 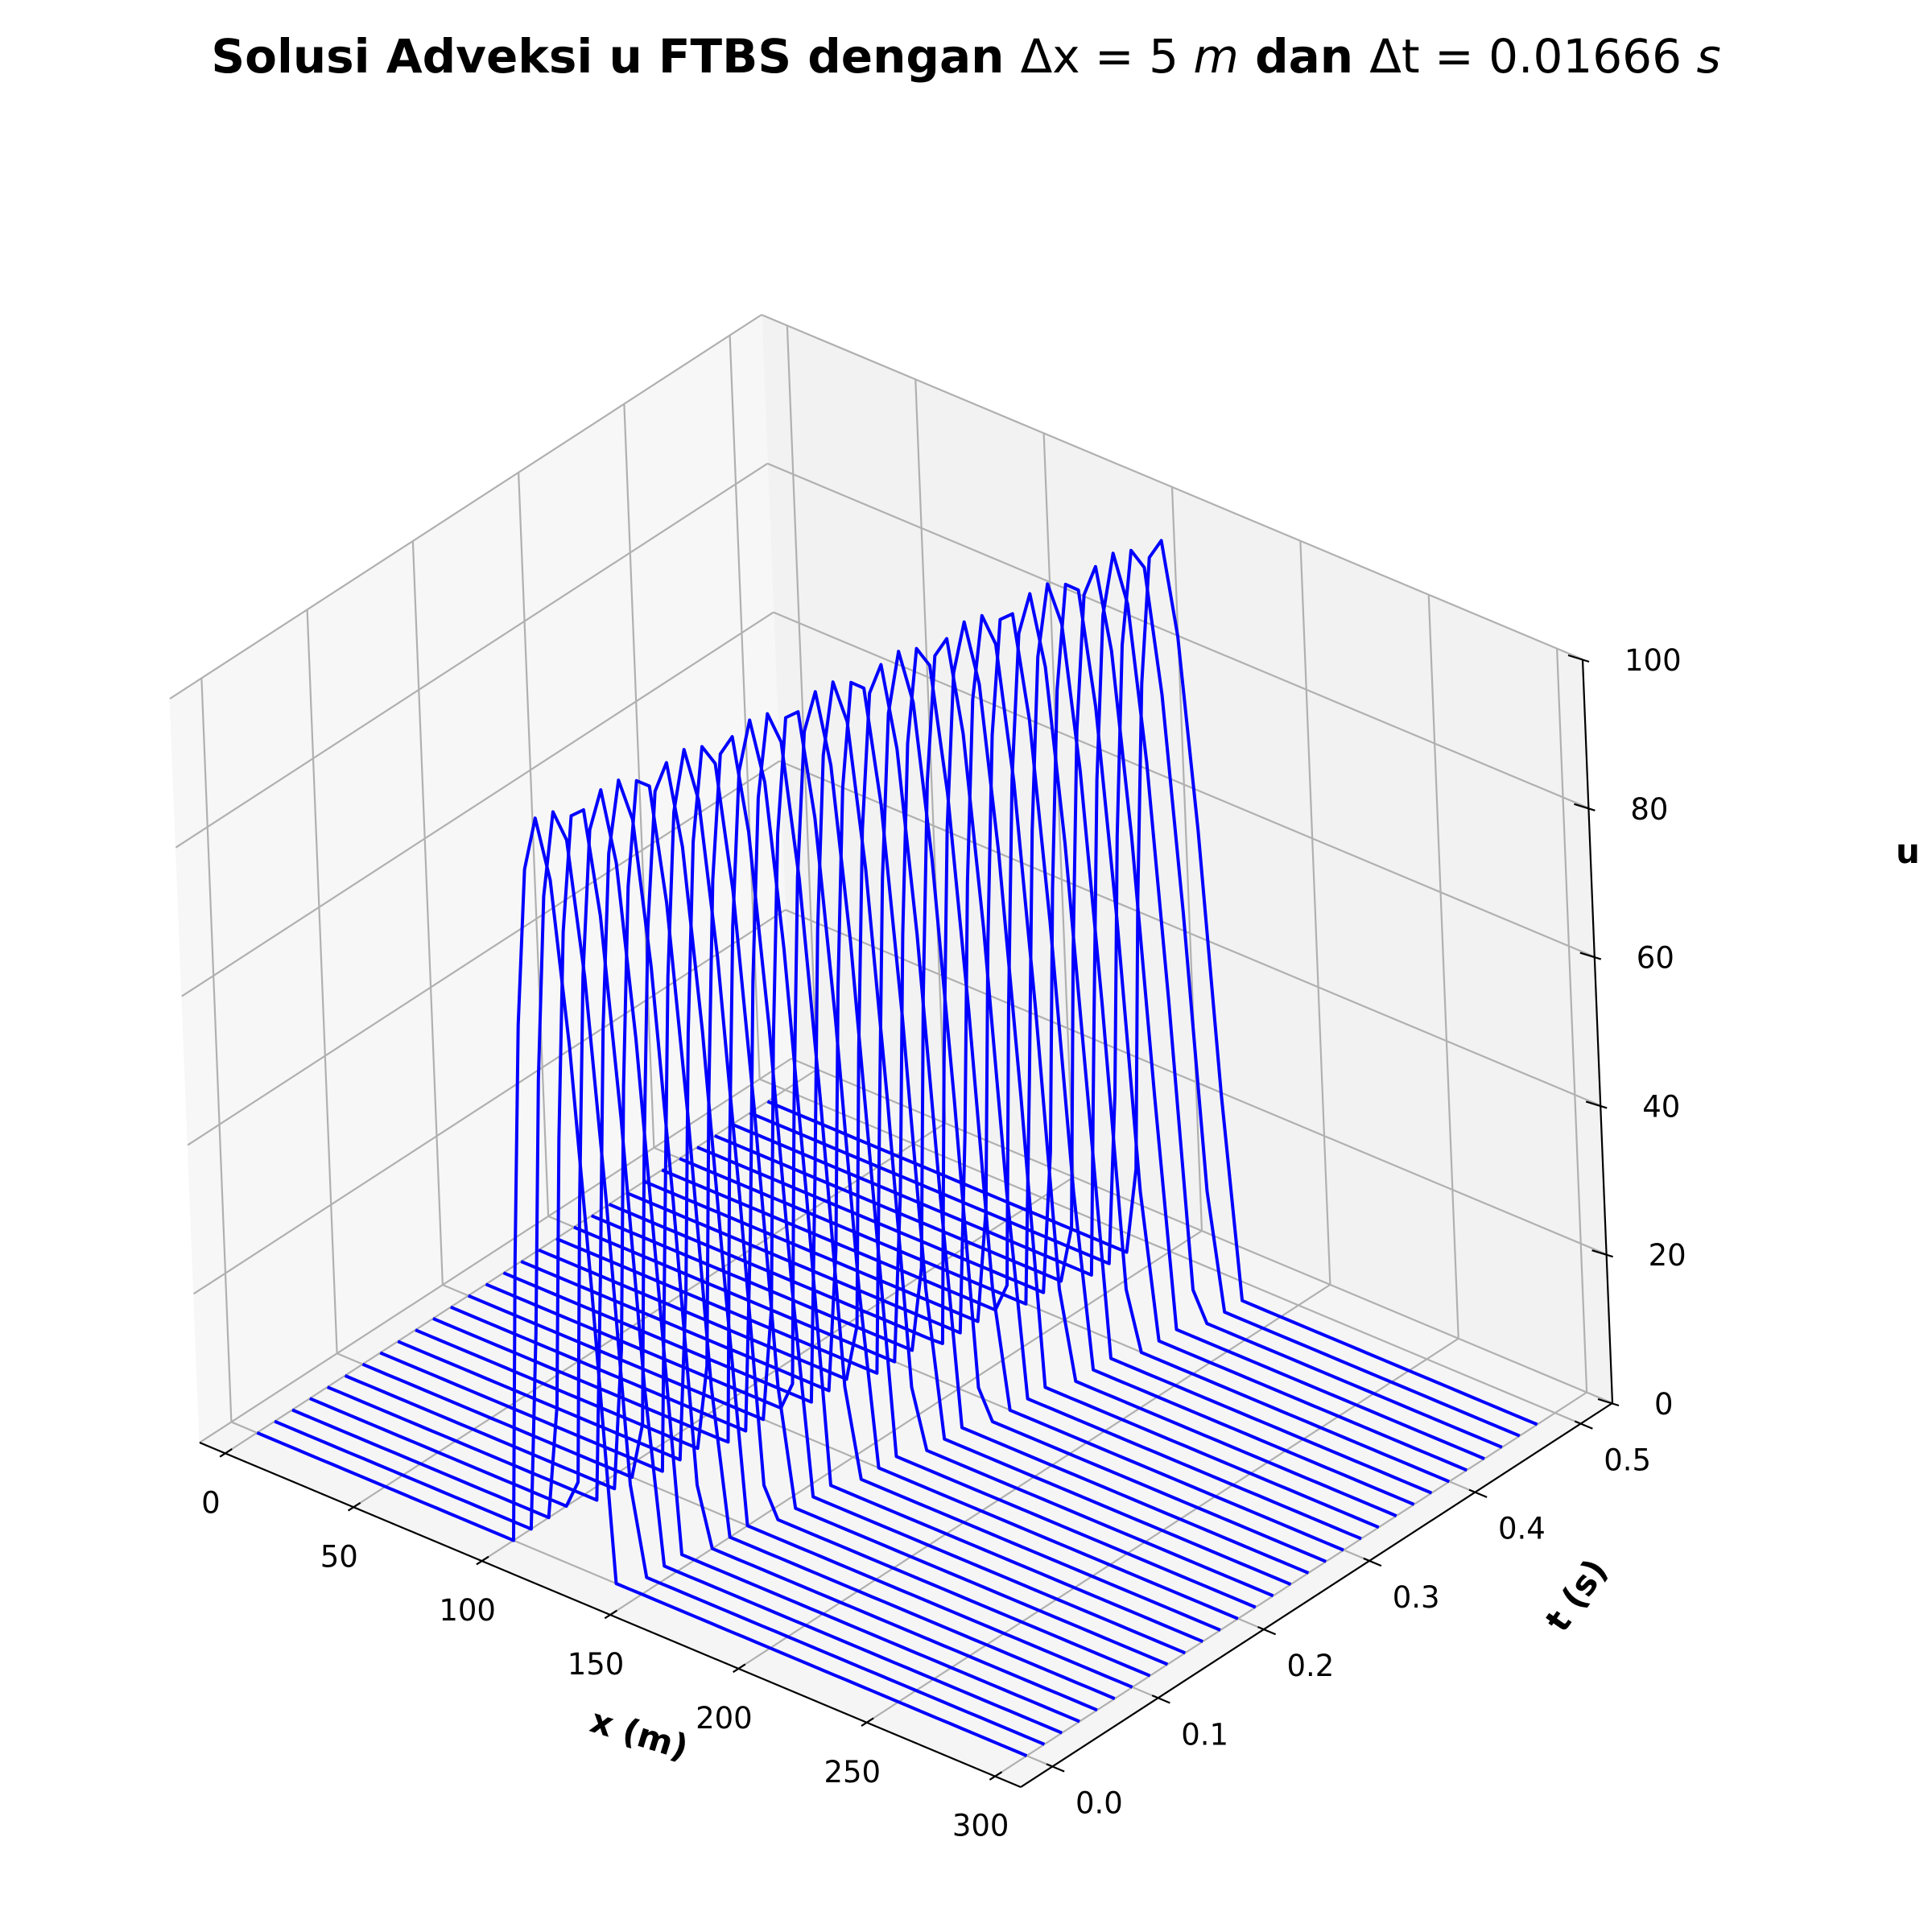 I want to click on t-tick-label: 0.4, so click(x=1522, y=1529).